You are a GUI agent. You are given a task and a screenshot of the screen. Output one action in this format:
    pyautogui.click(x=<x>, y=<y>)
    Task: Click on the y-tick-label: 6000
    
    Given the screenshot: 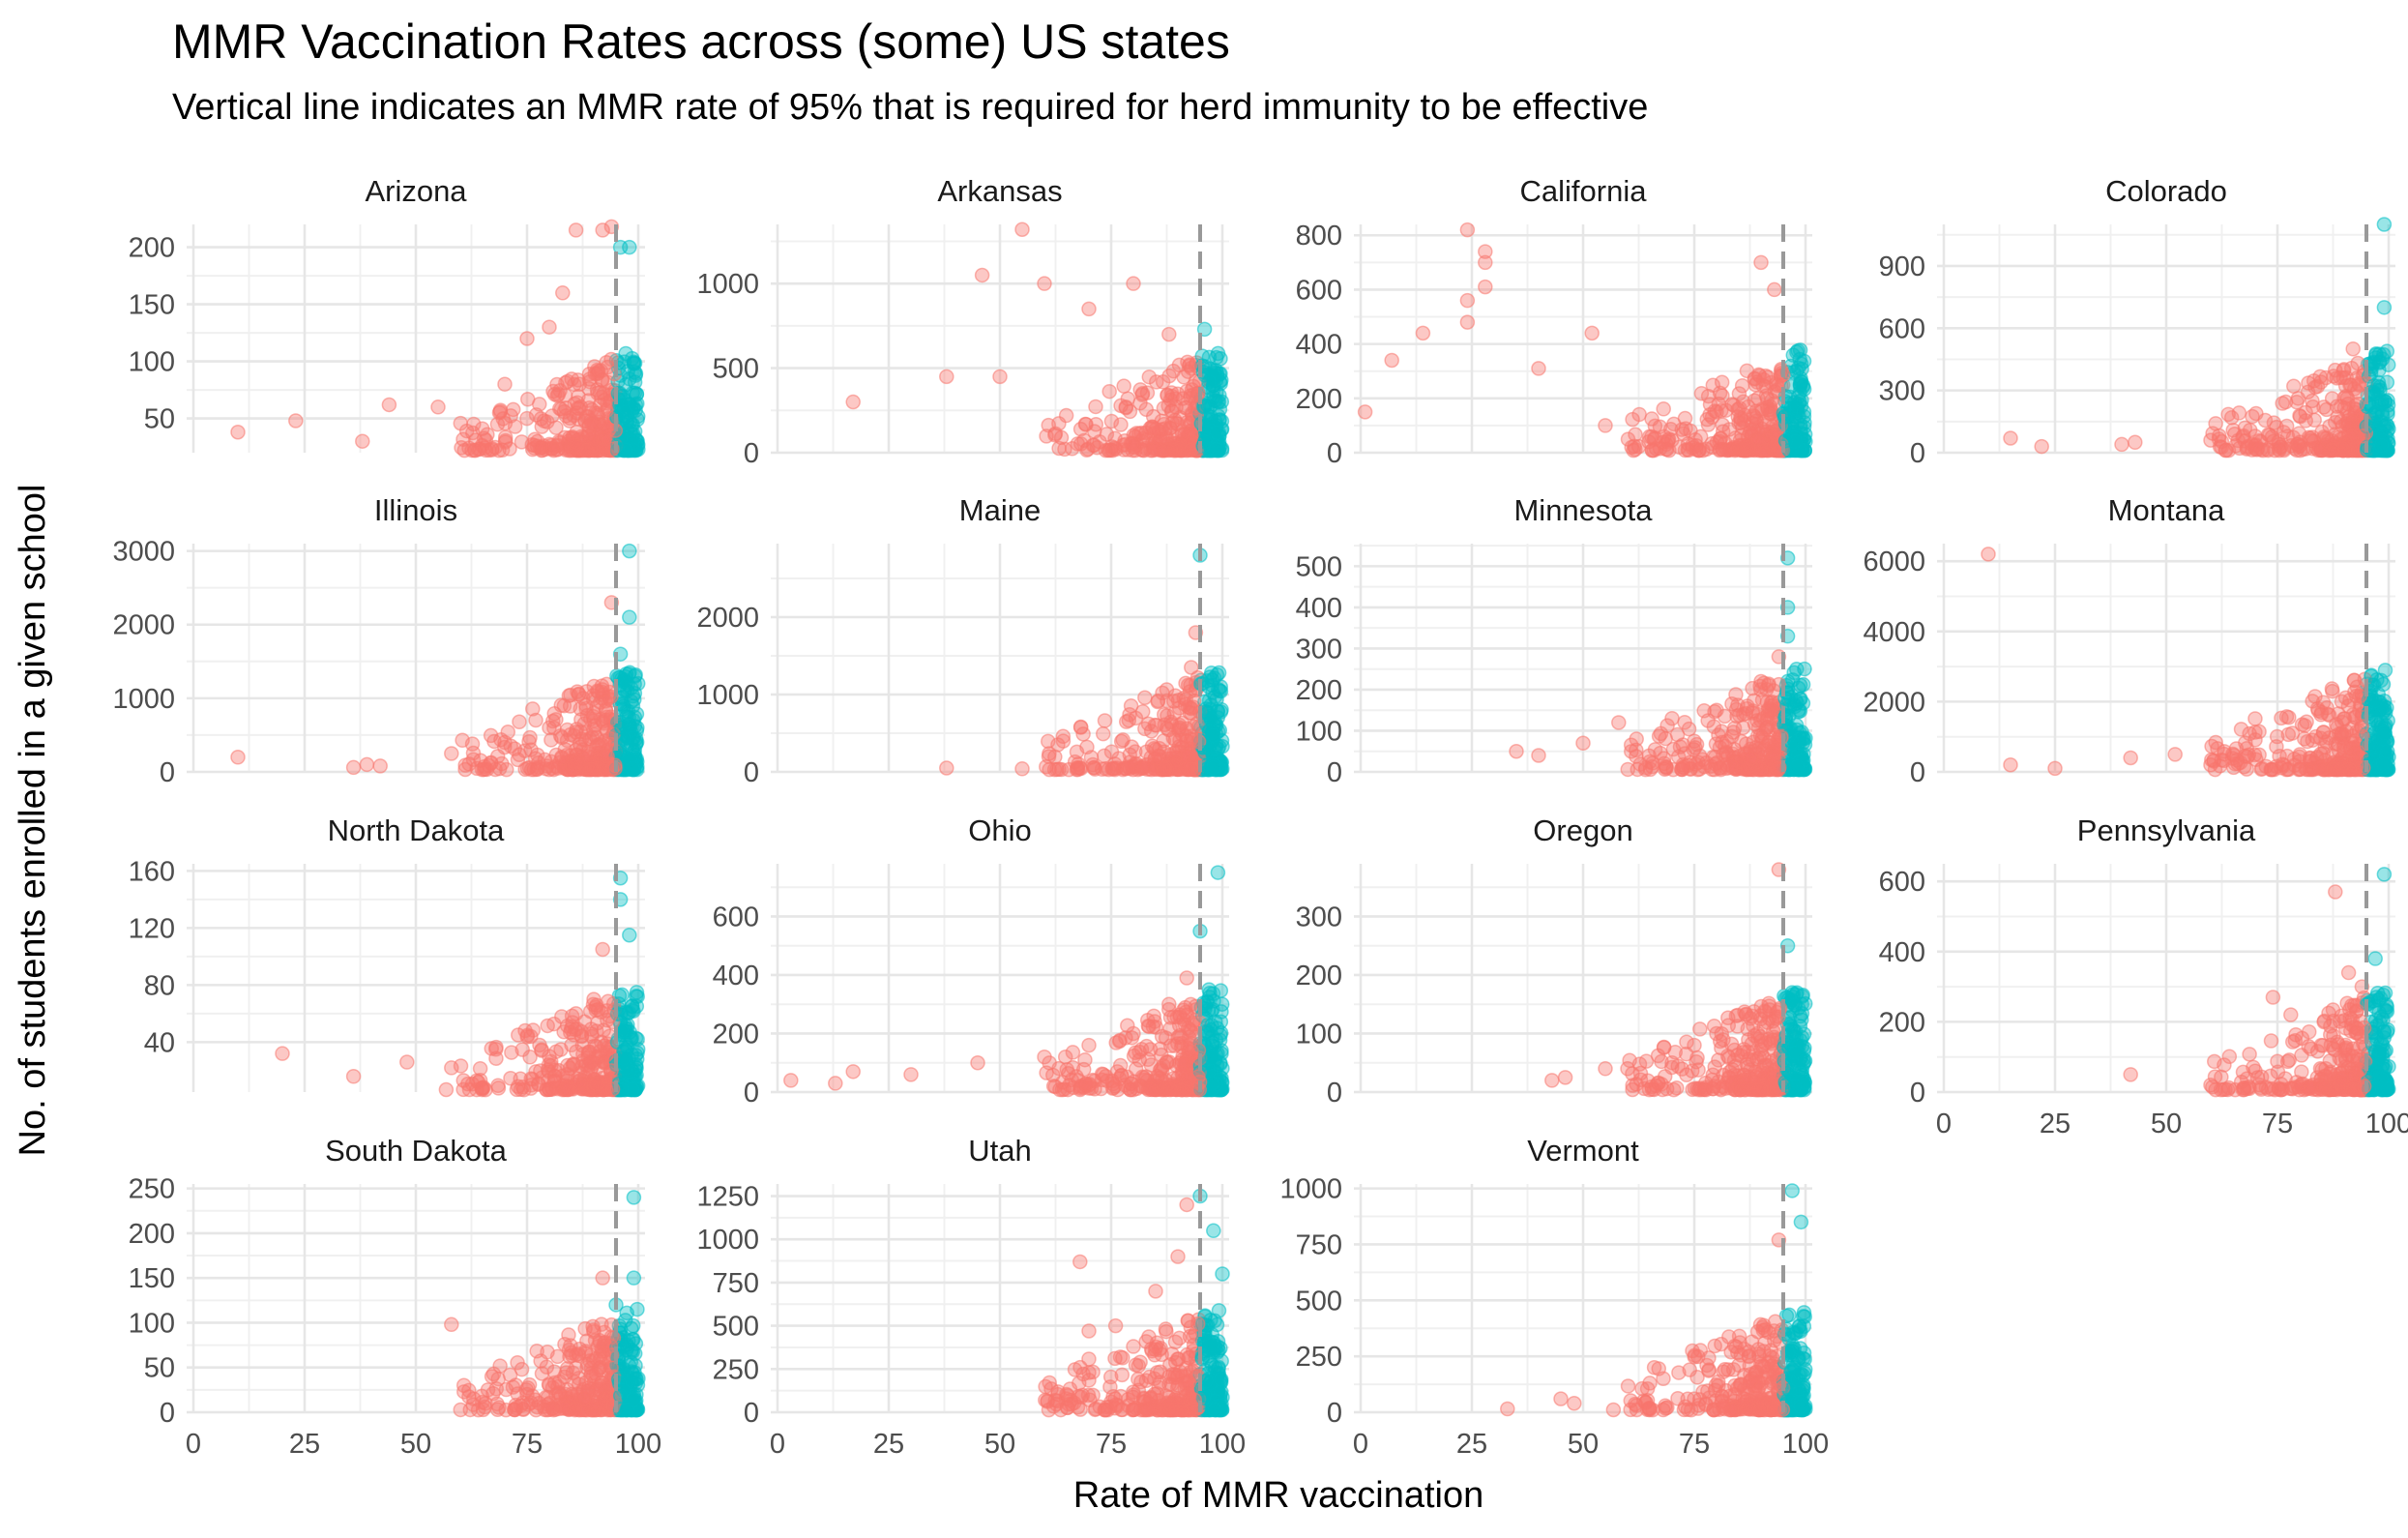 What is the action you would take?
    pyautogui.click(x=1894, y=562)
    